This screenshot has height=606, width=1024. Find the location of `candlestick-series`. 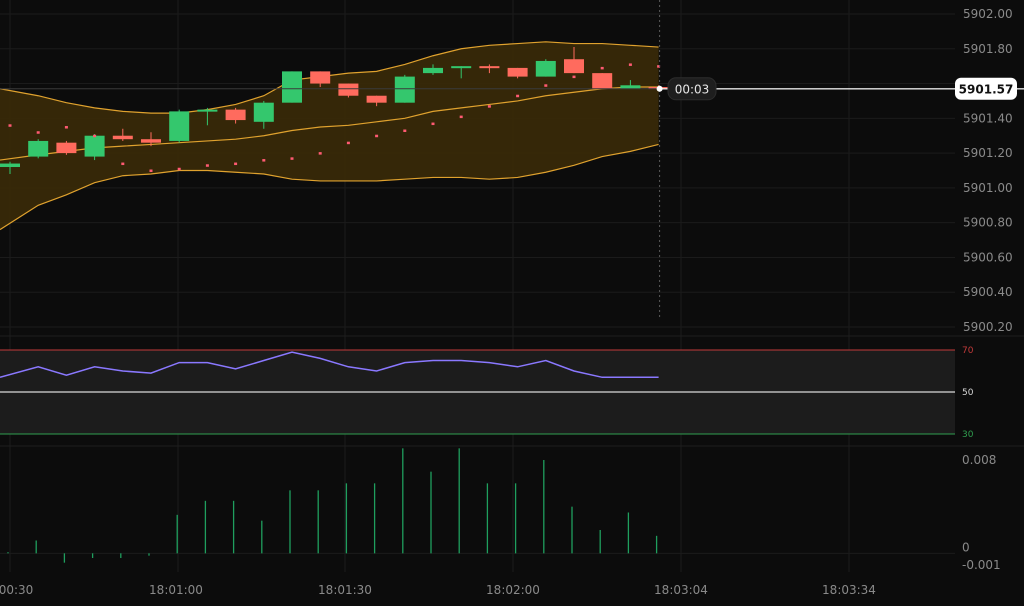

candlestick-series is located at coordinates (334, 110).